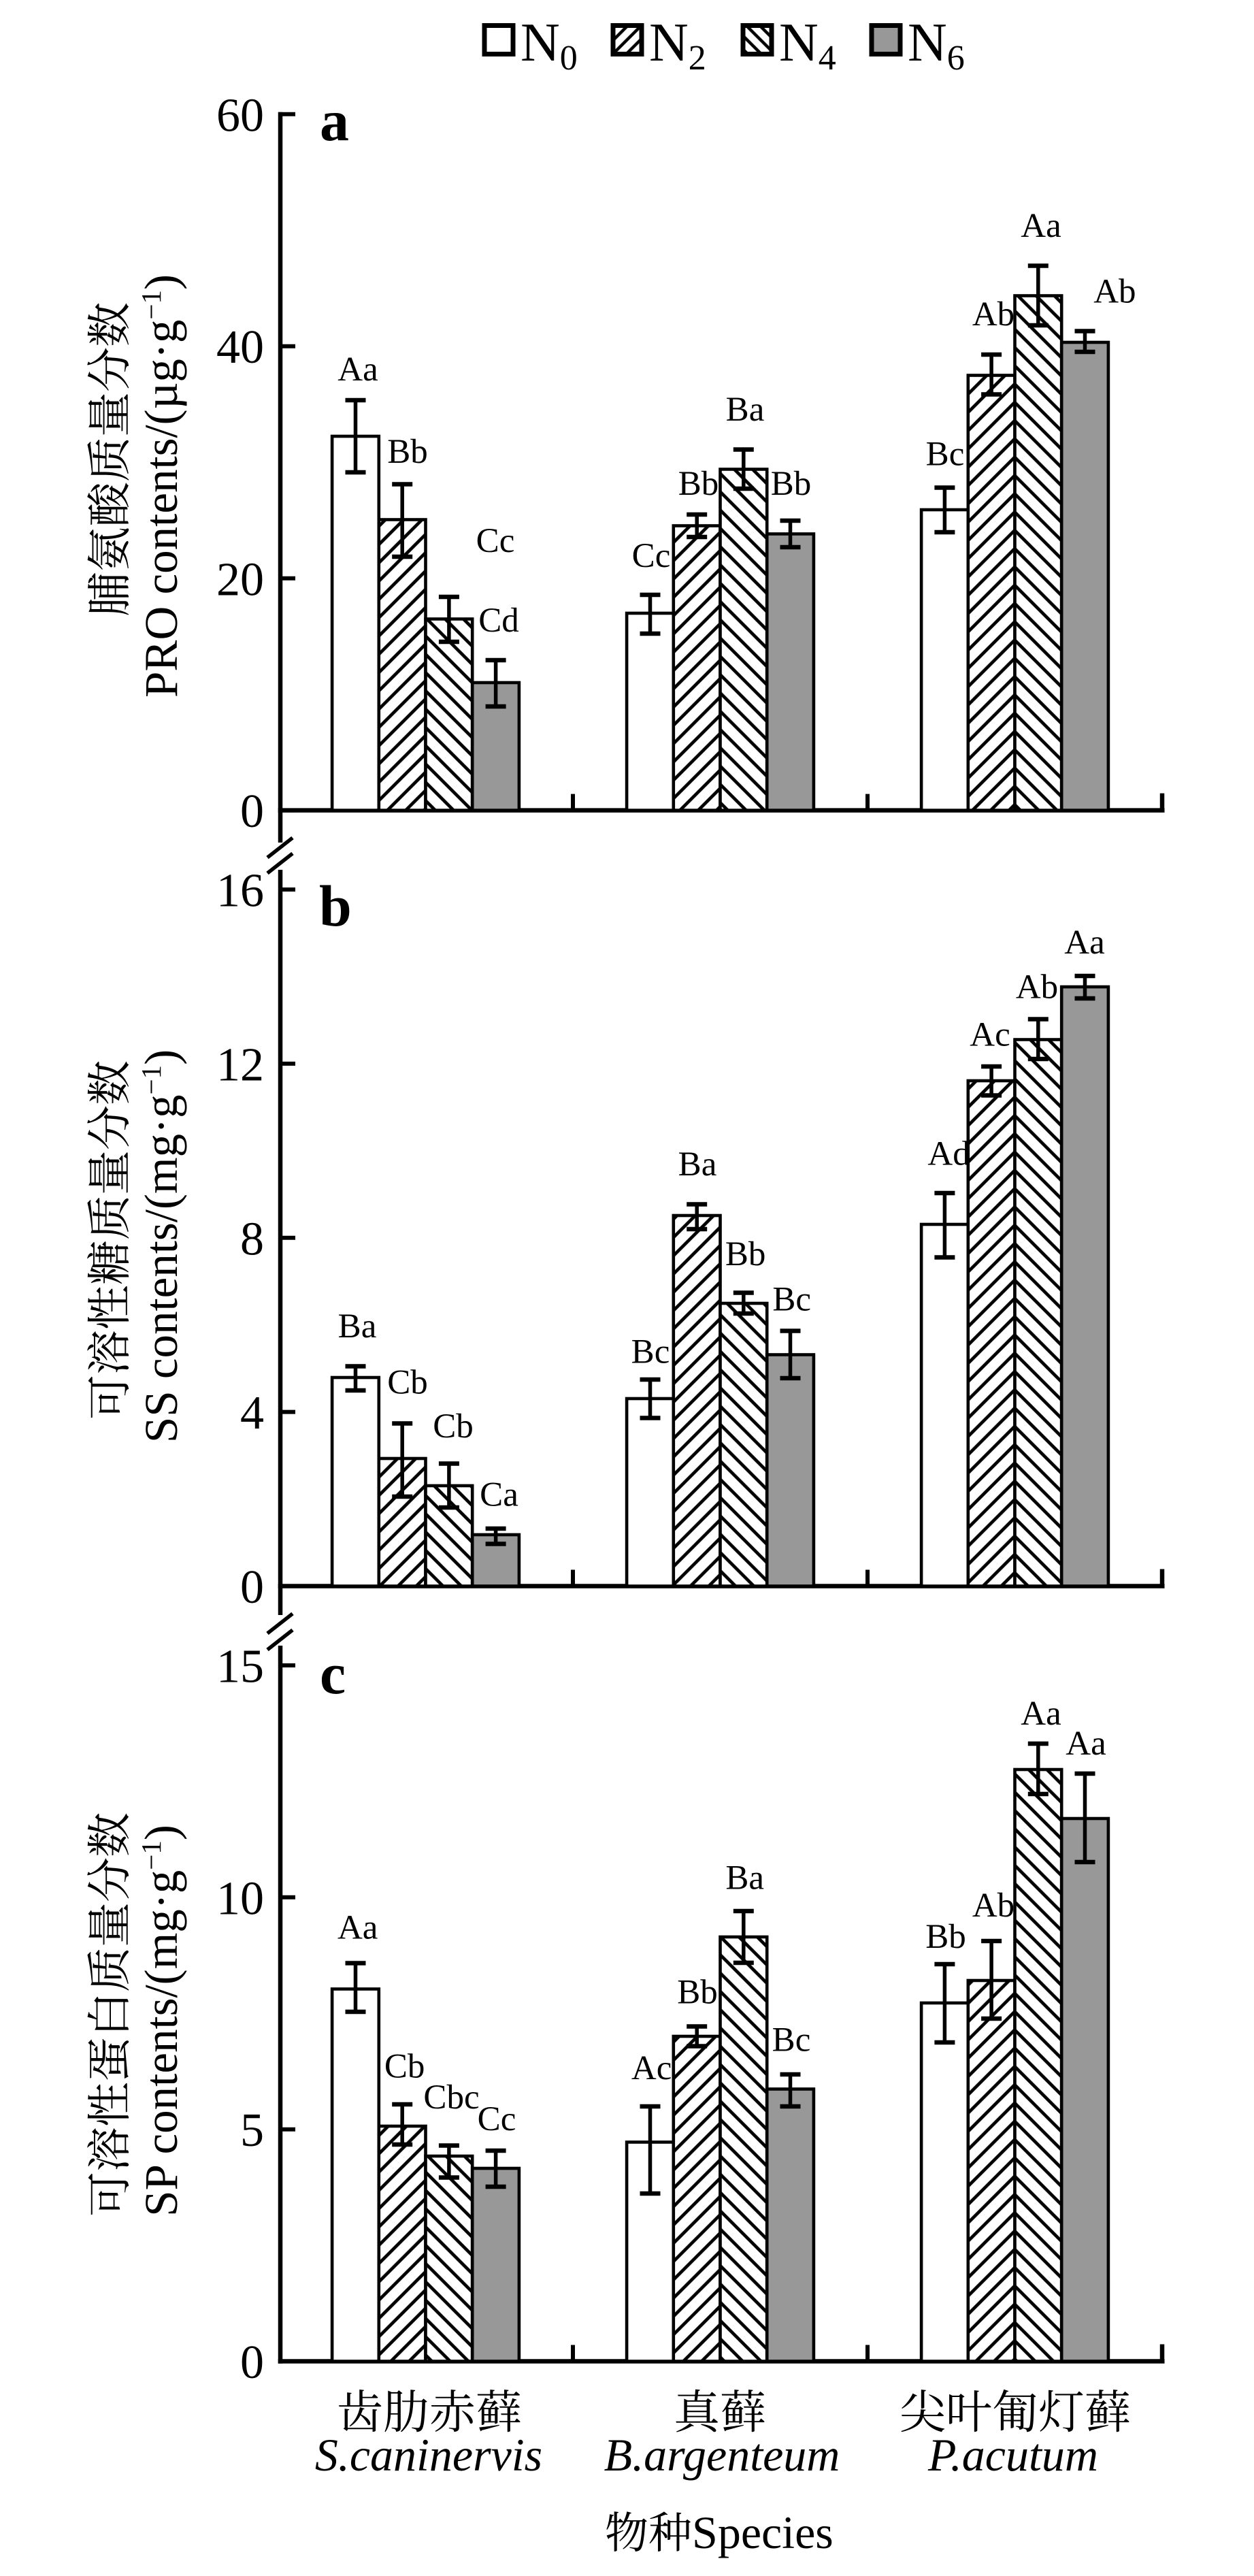 This screenshot has height=2576, width=1254. What do you see at coordinates (252, 1413) in the screenshot?
I see `svg-text: 4` at bounding box center [252, 1413].